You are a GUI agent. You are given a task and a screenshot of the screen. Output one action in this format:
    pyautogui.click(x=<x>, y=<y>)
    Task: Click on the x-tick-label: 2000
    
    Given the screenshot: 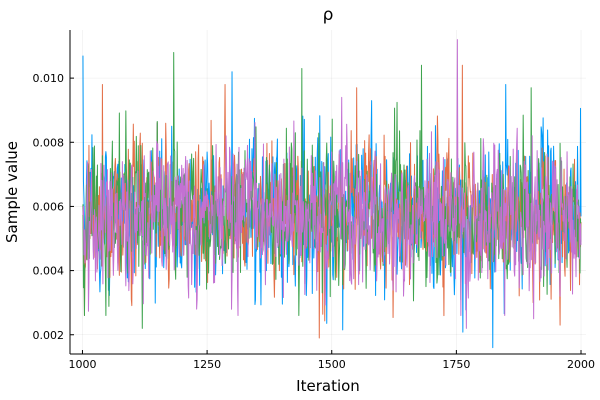 What is the action you would take?
    pyautogui.click(x=581, y=364)
    